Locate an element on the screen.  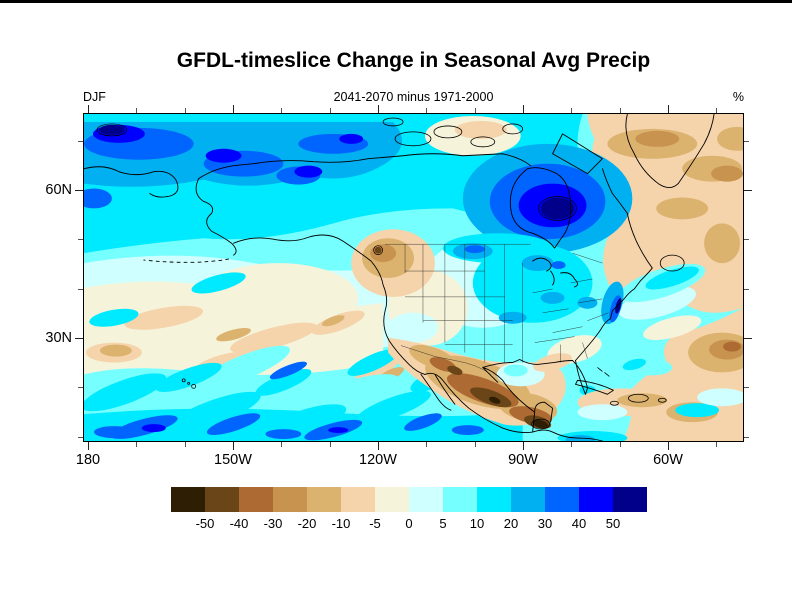
colorbar-label: -40 is located at coordinates (239, 523).